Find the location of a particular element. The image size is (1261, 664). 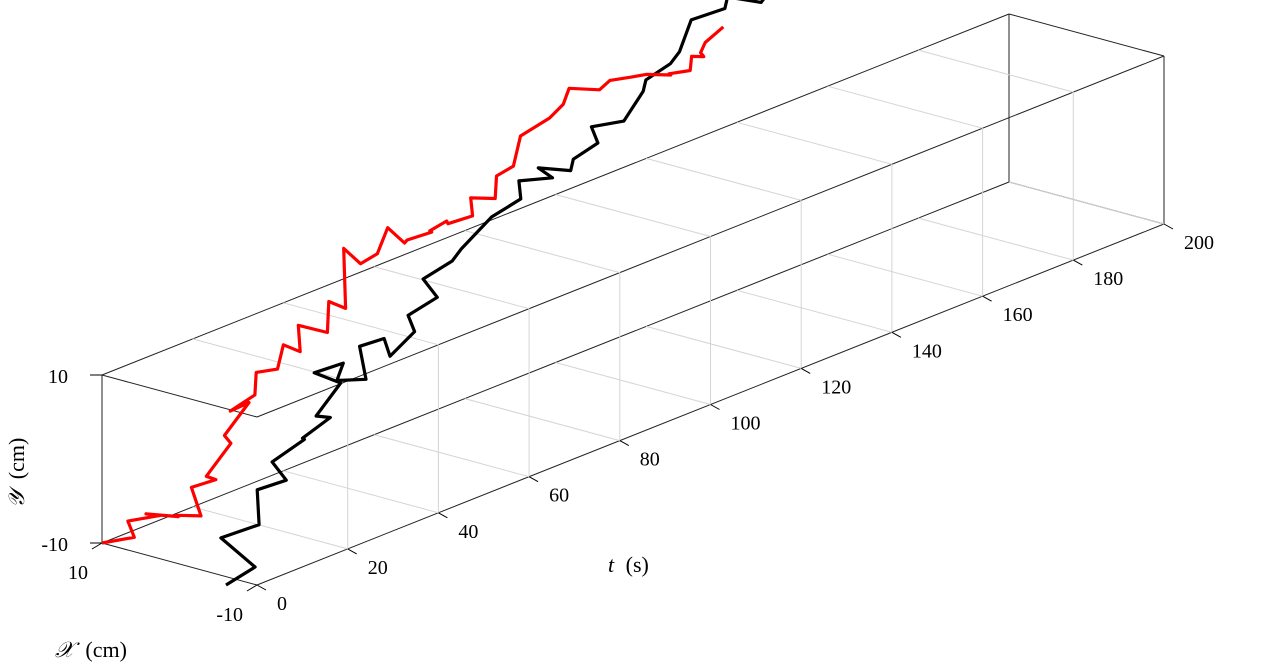

x-axis-unit: (cm) is located at coordinates (106, 649).